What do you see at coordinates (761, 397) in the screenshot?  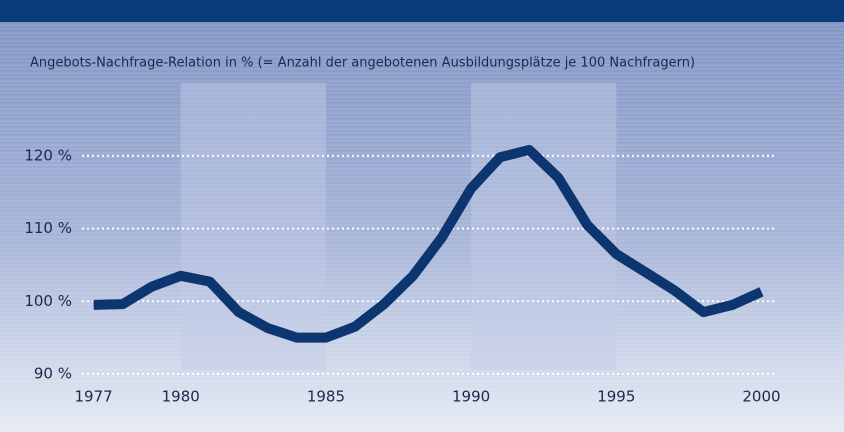 I see `x-tick-label: 2000` at bounding box center [761, 397].